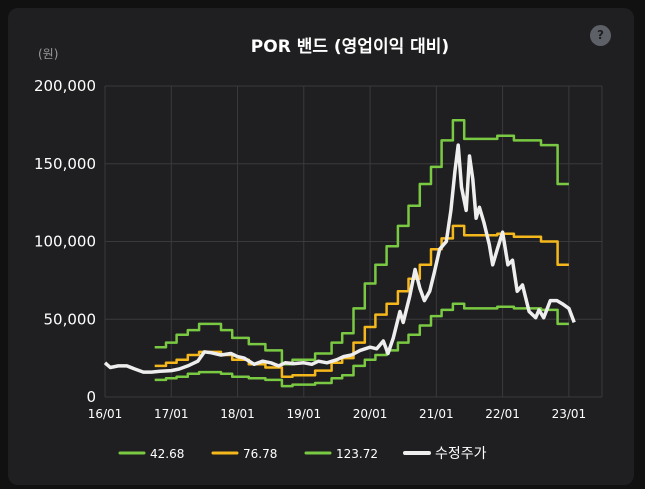 This screenshot has width=645, height=489. Describe the element at coordinates (65, 164) in the screenshot. I see `y-tick-label: 150,000` at that location.